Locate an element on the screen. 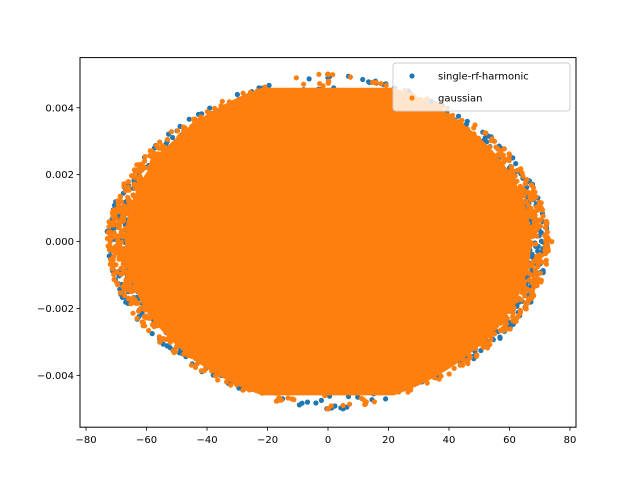 Image resolution: width=640 pixels, height=480 pixels. x-axis: −80 −60 −40 −20 0 20 40 60 80 is located at coordinates (325, 436).